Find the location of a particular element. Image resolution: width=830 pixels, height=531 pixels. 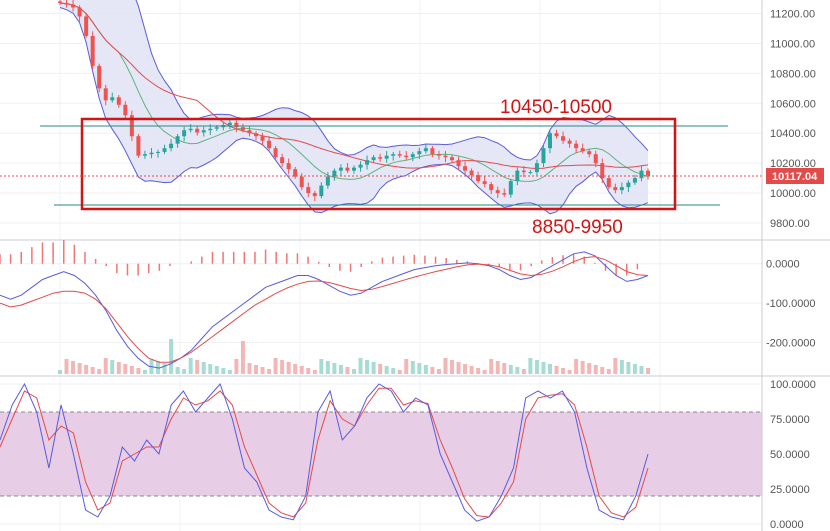

price-tick-label: 10000.00 is located at coordinates (793, 194).